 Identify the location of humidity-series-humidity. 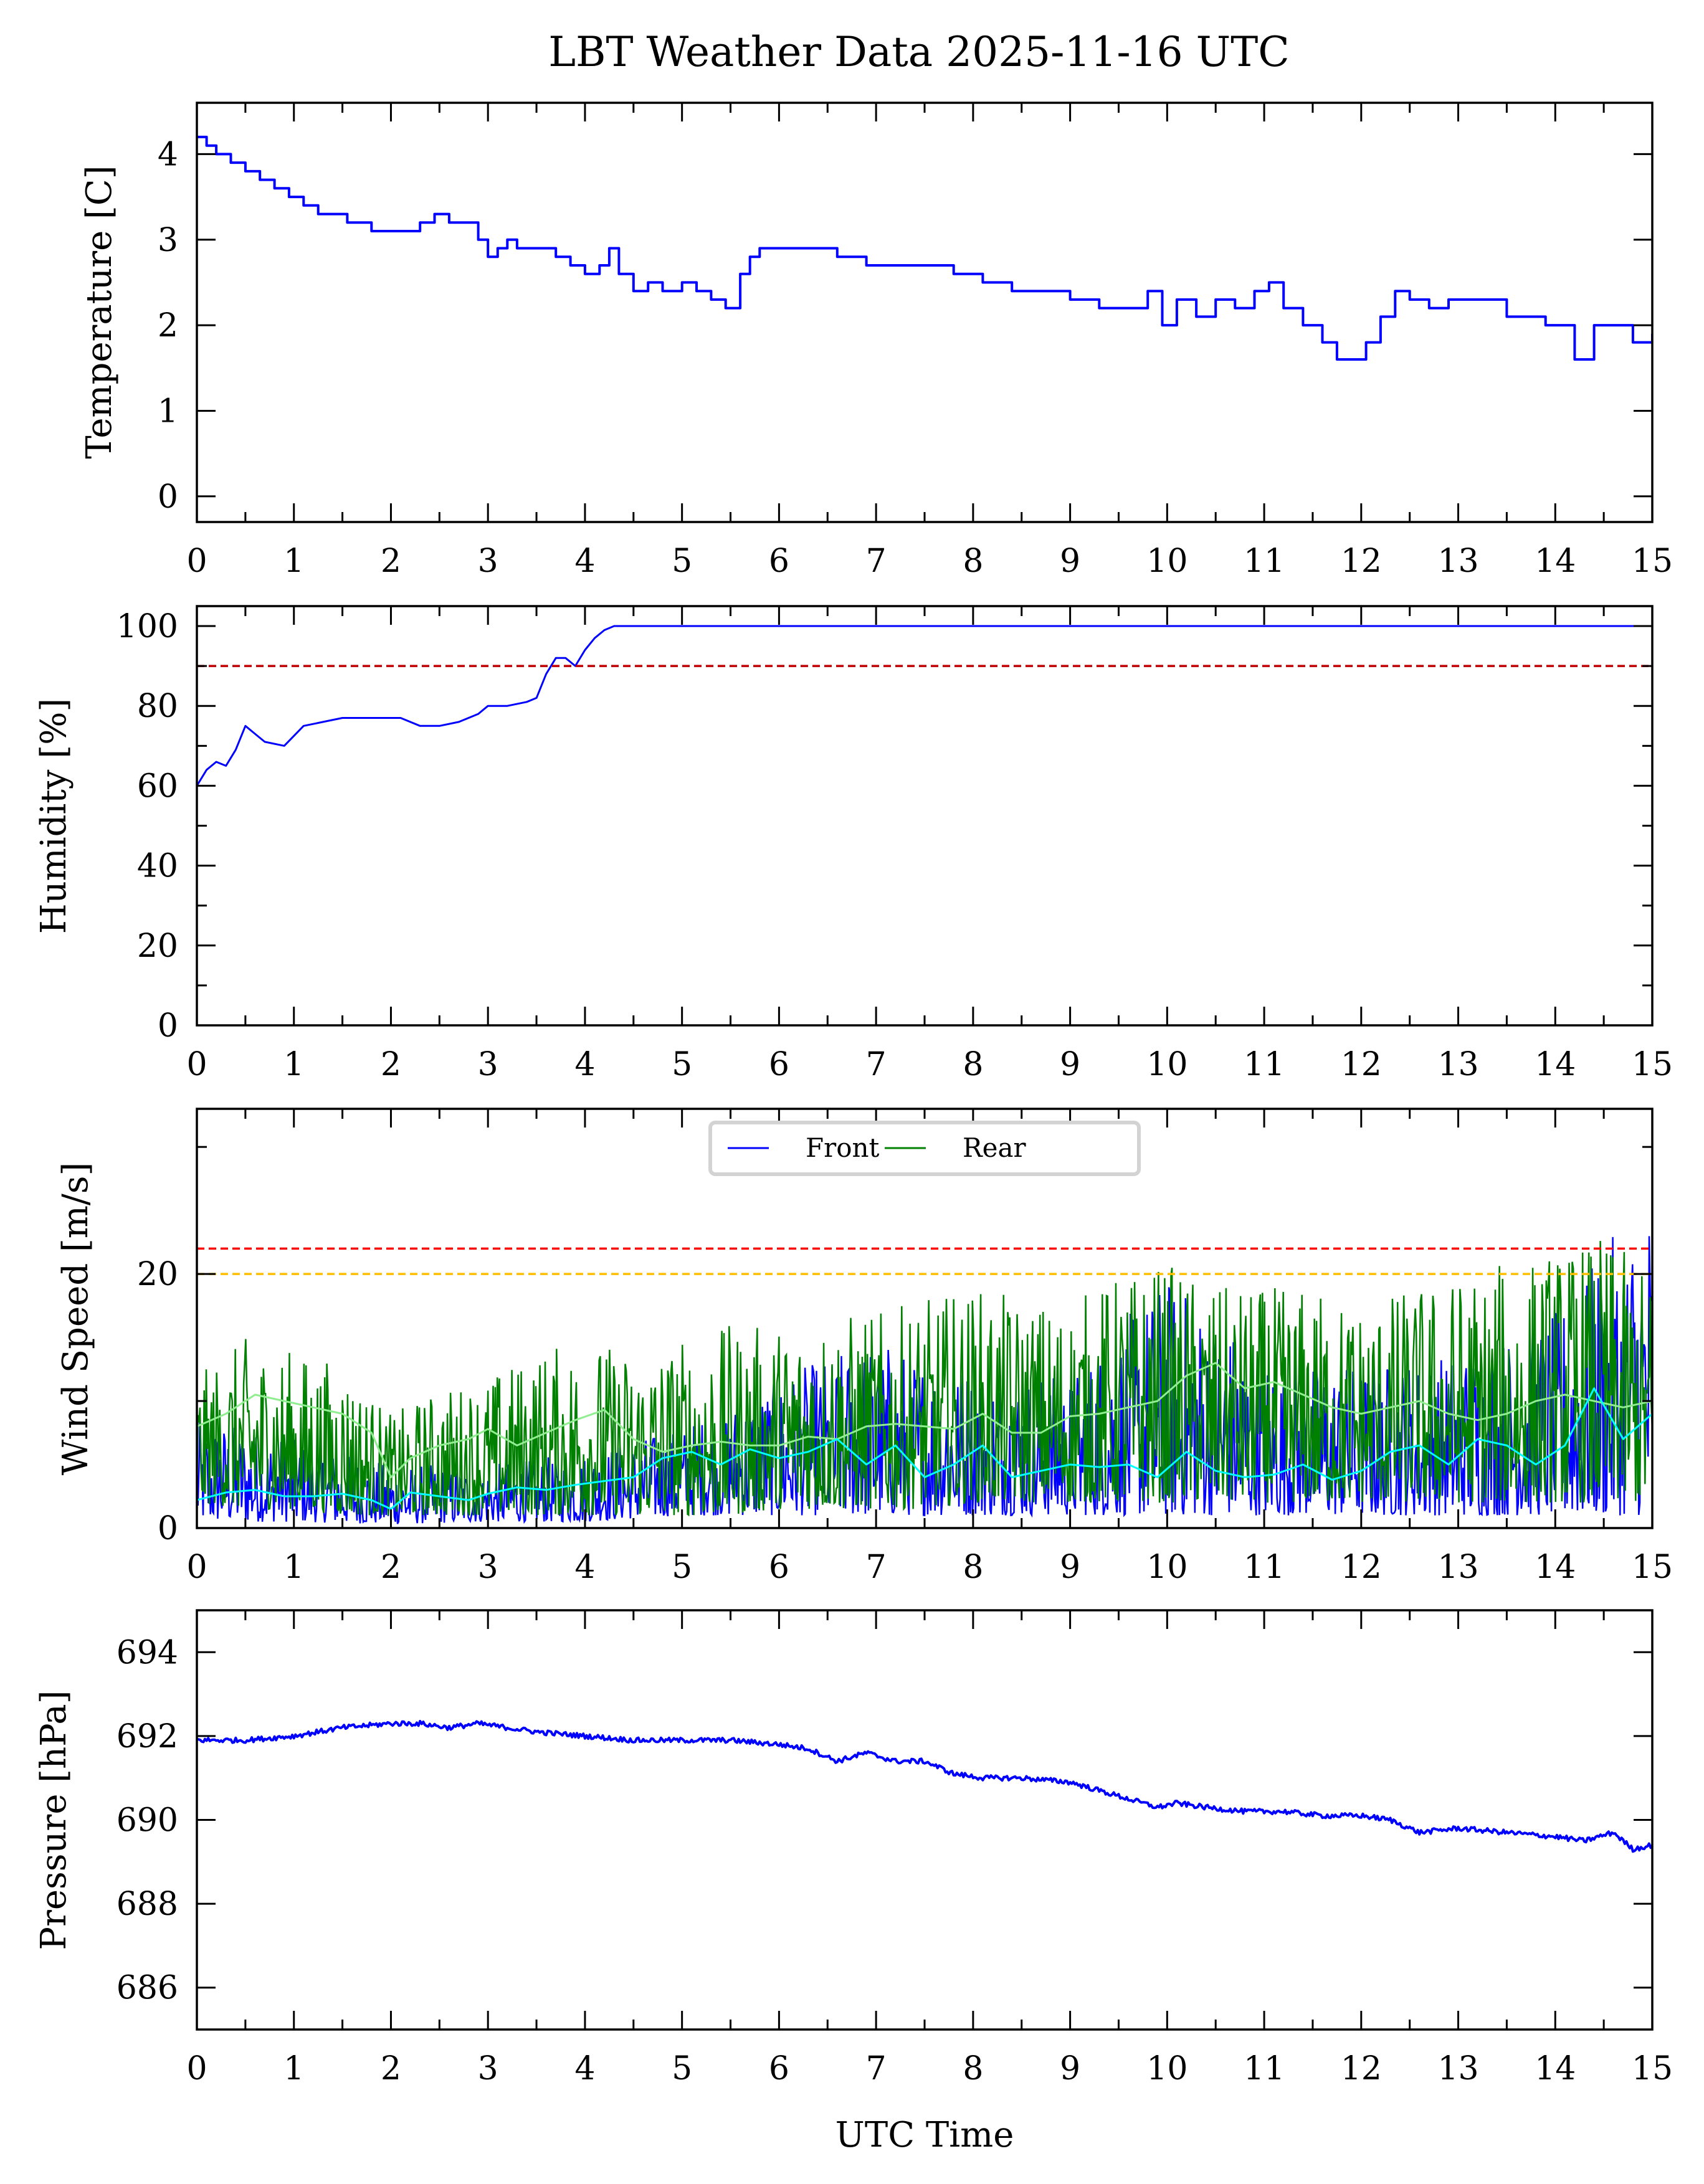
(924, 706).